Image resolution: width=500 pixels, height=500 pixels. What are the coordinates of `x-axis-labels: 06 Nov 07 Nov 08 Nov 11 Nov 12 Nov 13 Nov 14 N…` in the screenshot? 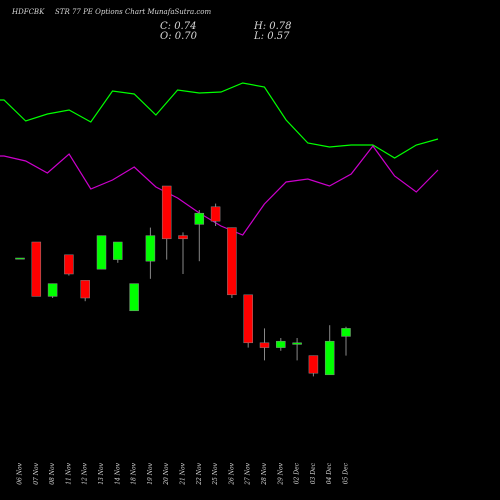 It's located at (183, 473).